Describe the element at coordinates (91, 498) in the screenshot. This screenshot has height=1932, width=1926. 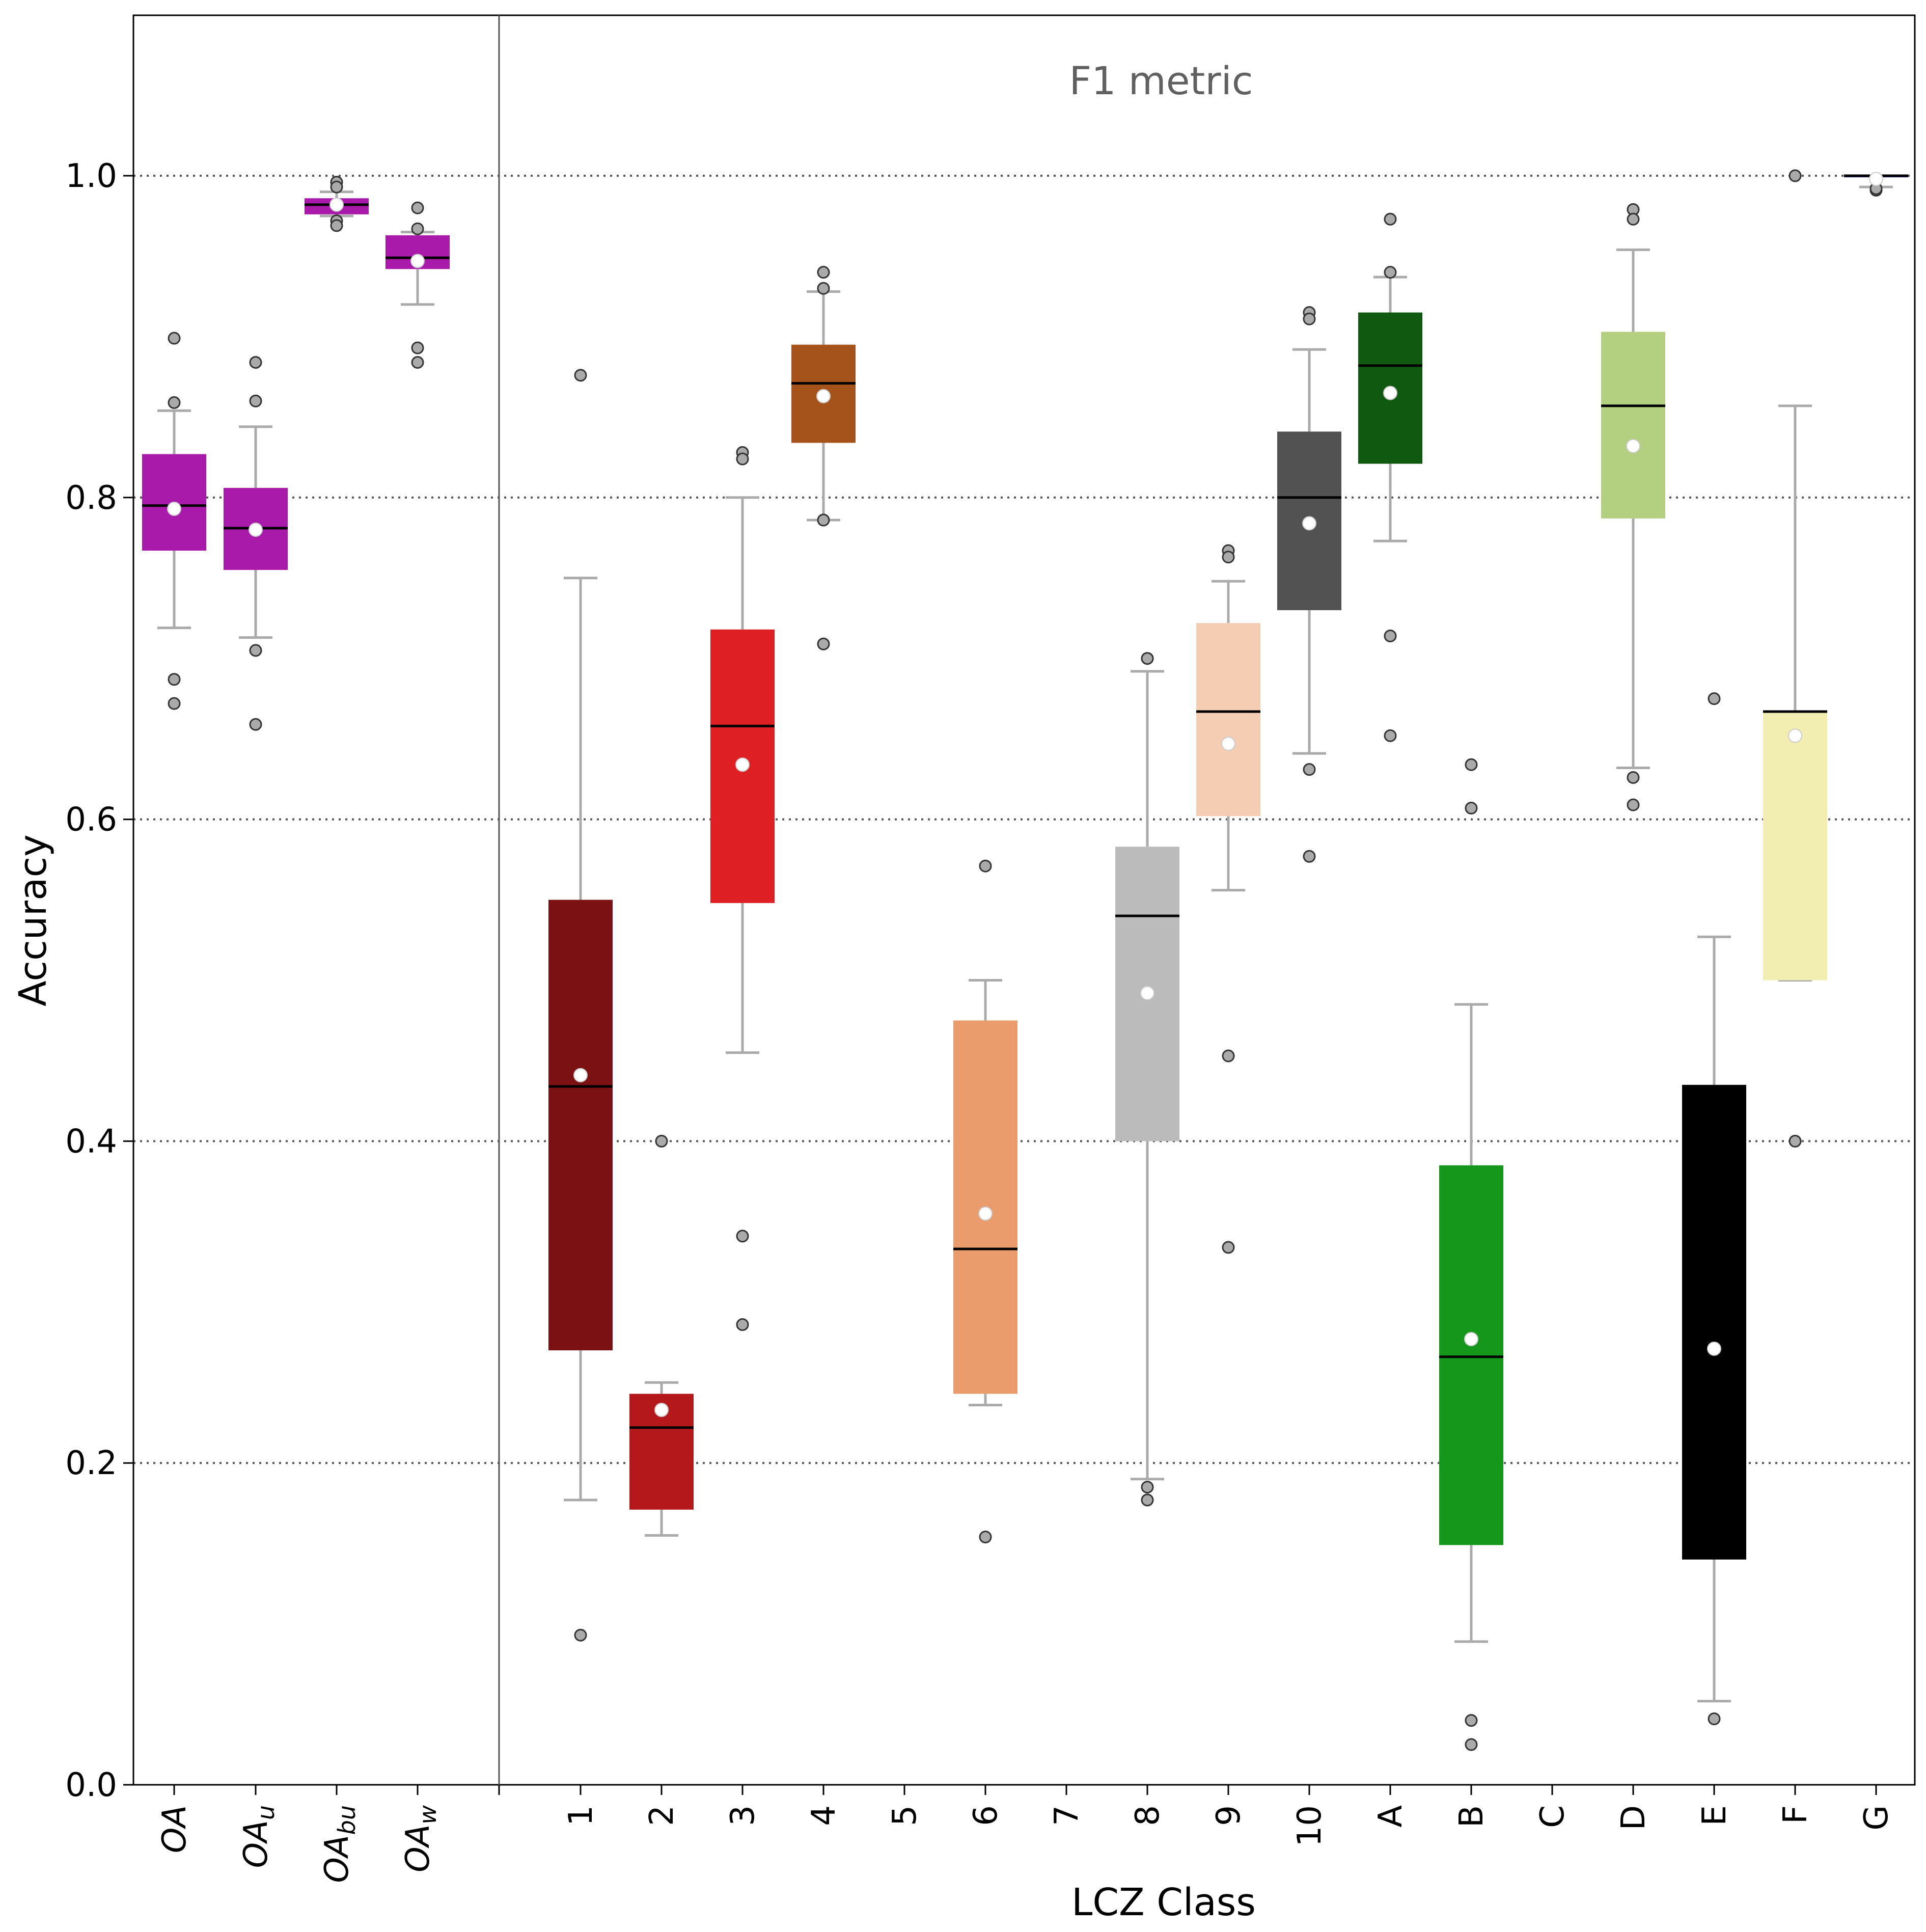
I see `y-tick-label: 0.8` at that location.